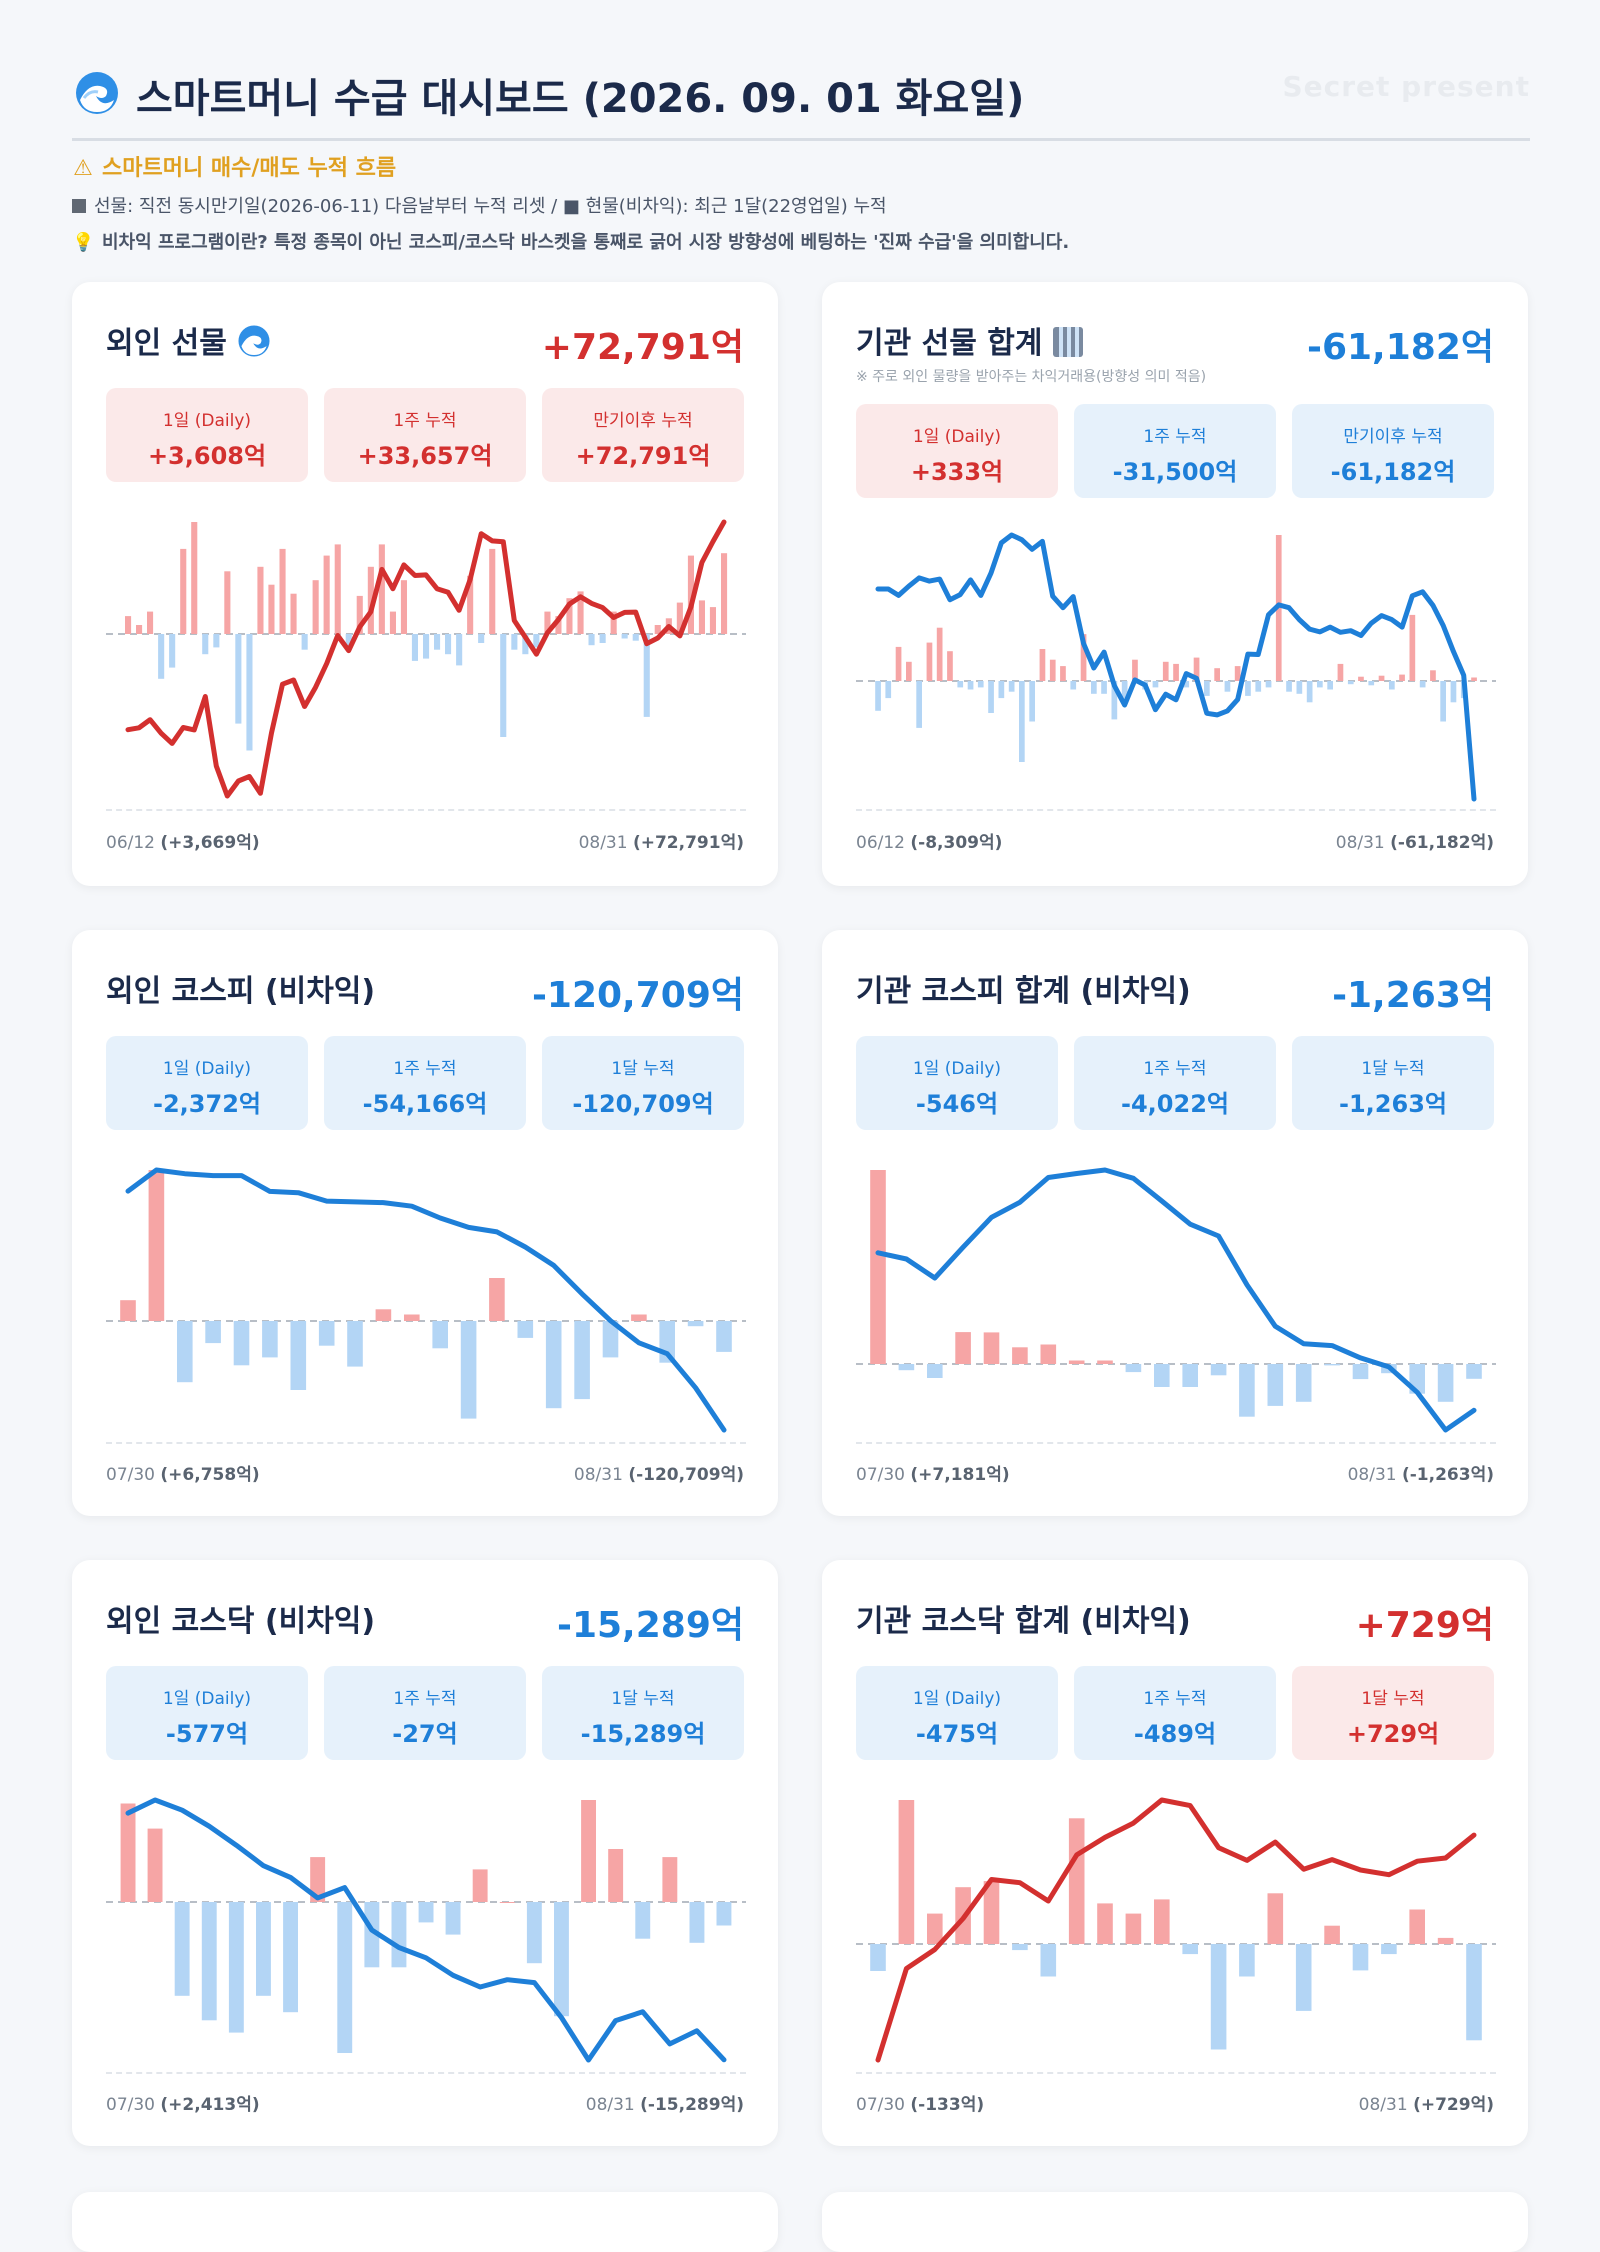  What do you see at coordinates (207, 1083) in the screenshot?
I see `stat-daily: 1일 (Daily) -2,372억` at bounding box center [207, 1083].